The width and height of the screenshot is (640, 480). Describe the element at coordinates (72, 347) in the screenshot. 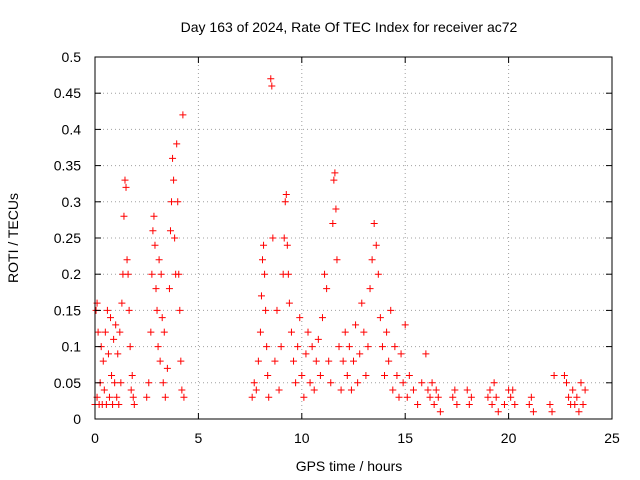

I see `y-tick-label: 0.1` at that location.